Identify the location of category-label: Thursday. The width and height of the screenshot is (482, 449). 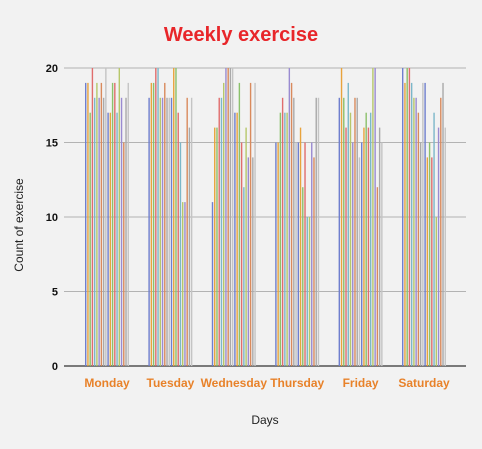
(297, 383).